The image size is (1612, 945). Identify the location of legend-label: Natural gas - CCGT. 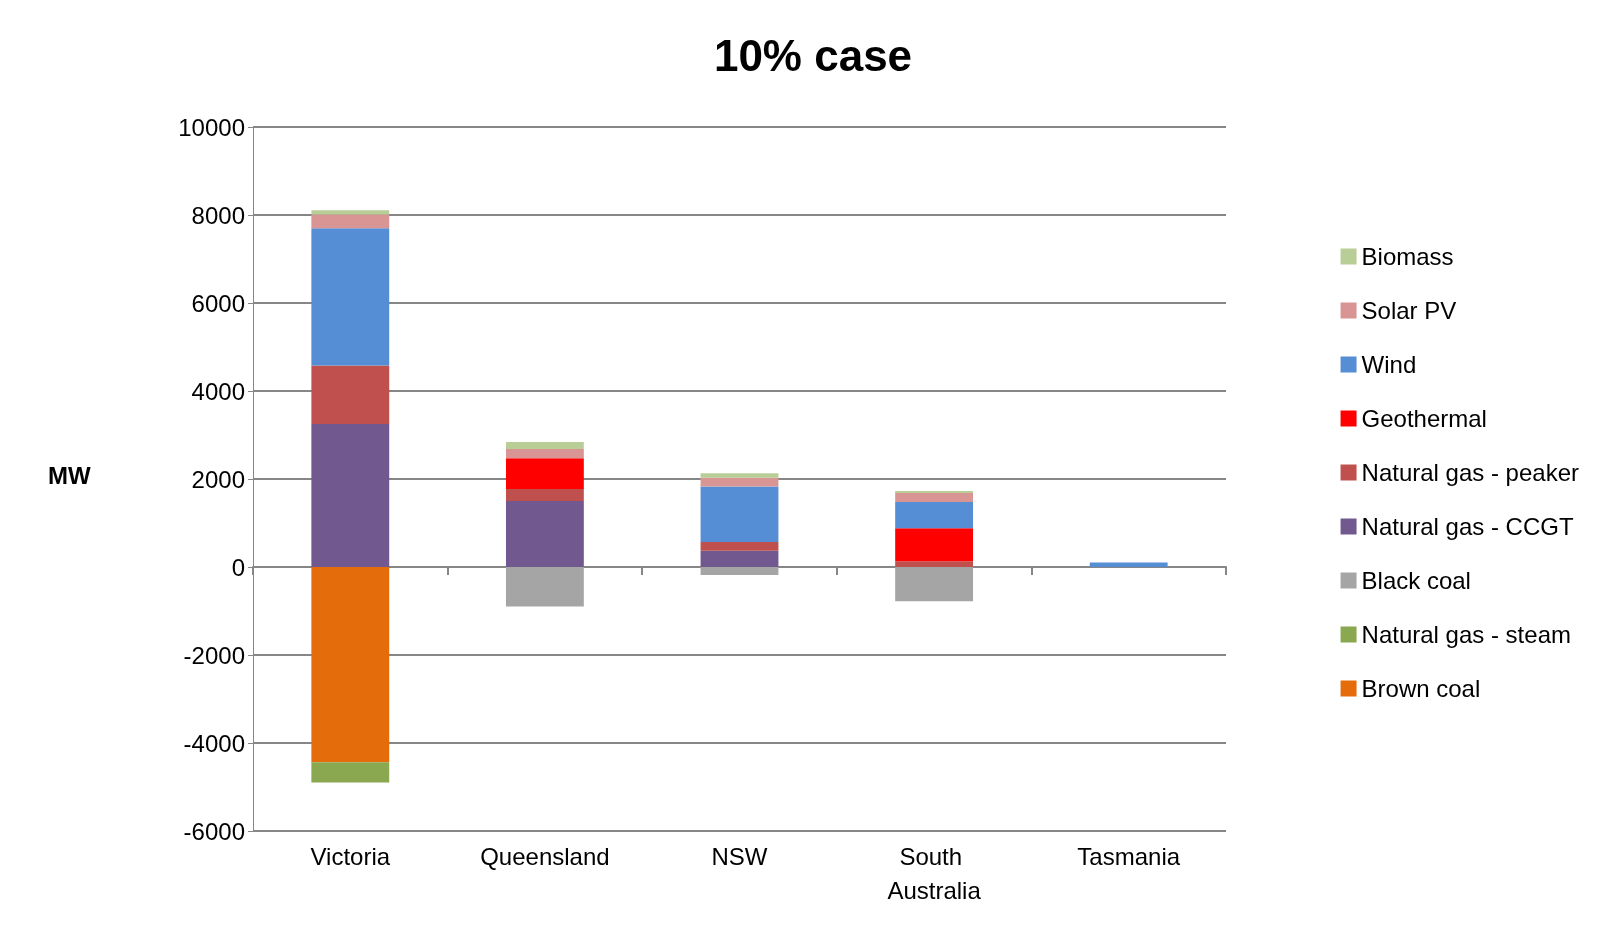
(1467, 526).